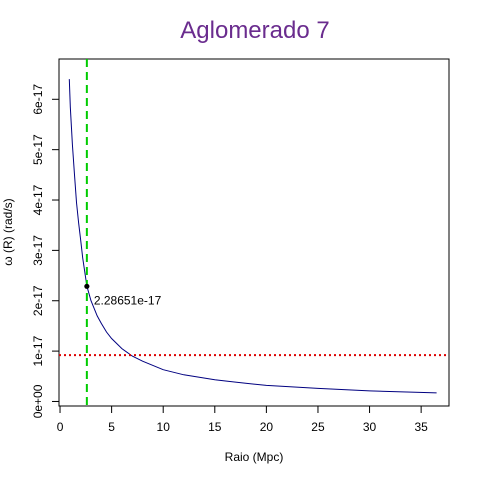 The height and width of the screenshot is (480, 480). Describe the element at coordinates (87, 286) in the screenshot. I see `highlight-point` at that location.